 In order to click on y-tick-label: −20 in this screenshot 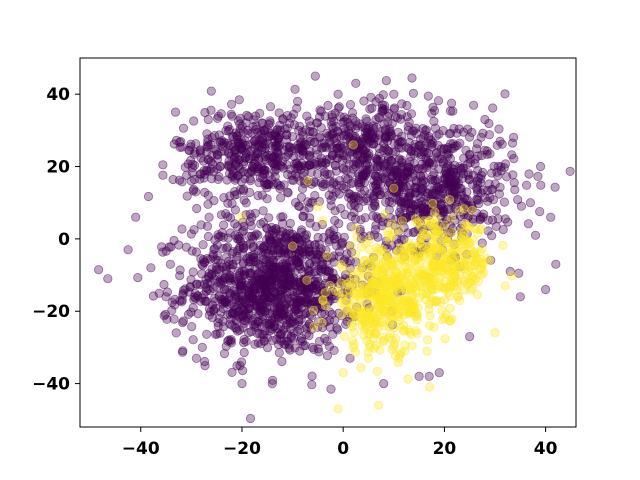, I will do `click(51, 312)`.